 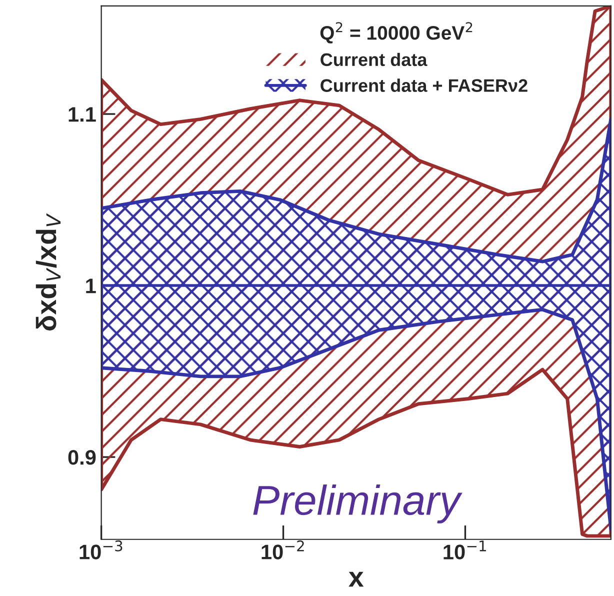 I want to click on legend-title: Q$^{2}$ = 10000 GeV$^{2}$, so click(x=396, y=33).